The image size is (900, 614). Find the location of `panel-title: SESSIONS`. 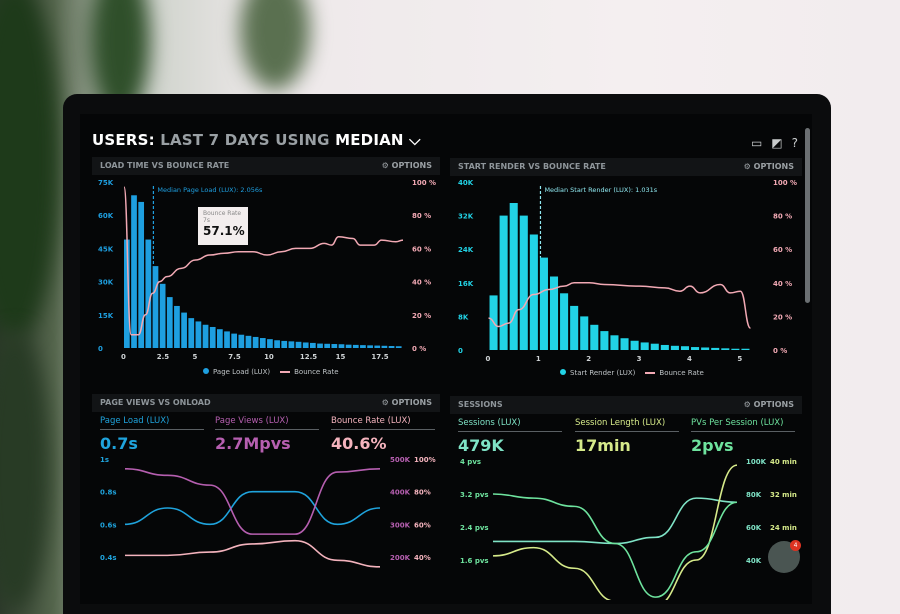

panel-title: SESSIONS is located at coordinates (480, 404).